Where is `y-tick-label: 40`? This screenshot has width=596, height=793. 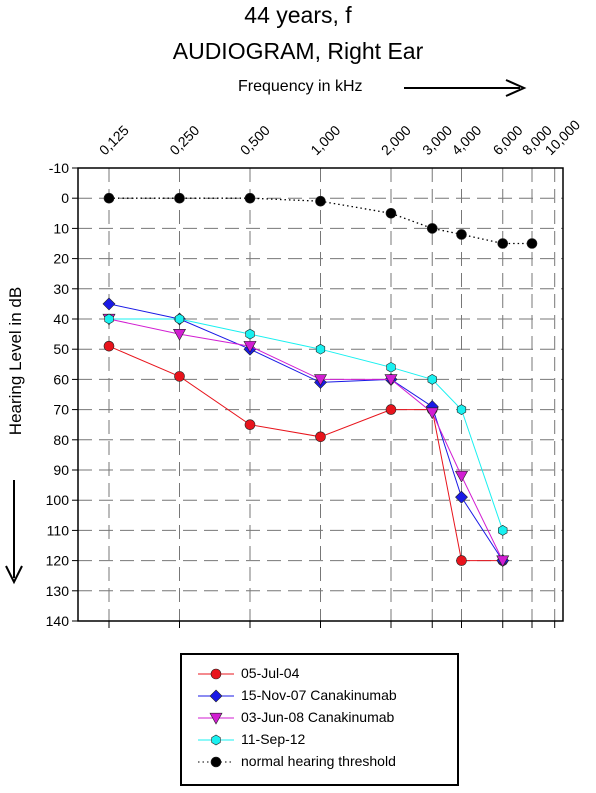
y-tick-label: 40 is located at coordinates (61, 319).